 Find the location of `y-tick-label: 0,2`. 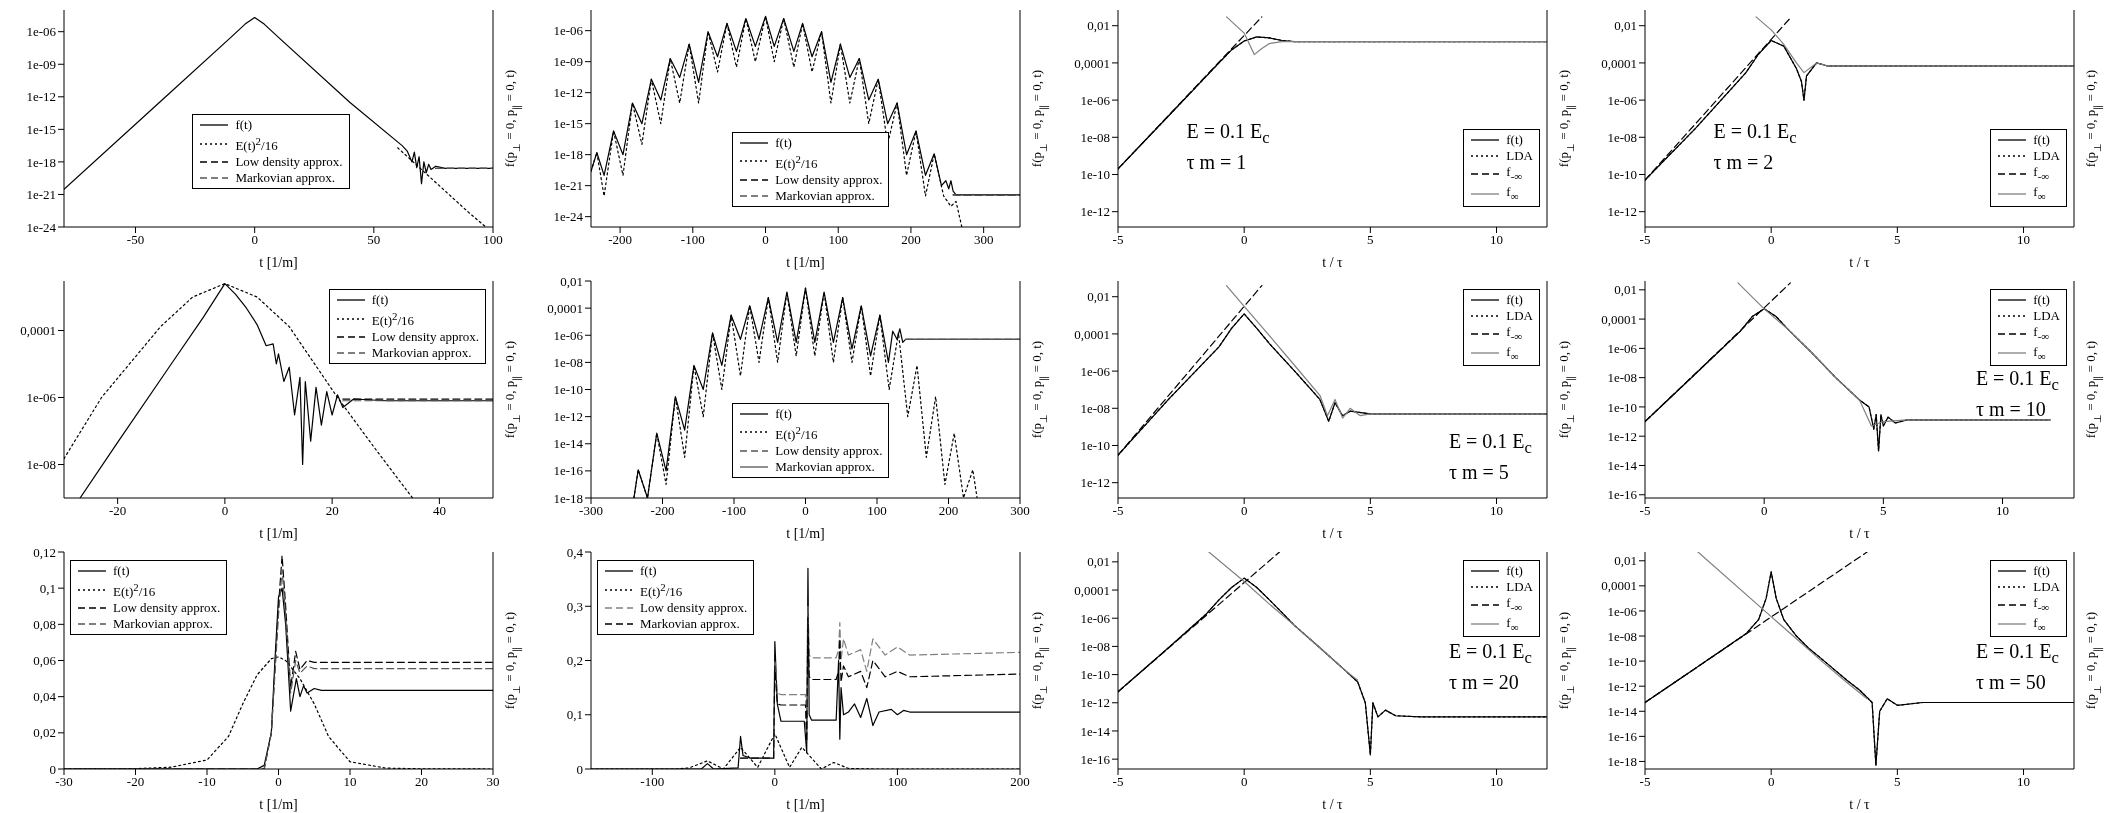

y-tick-label: 0,2 is located at coordinates (574, 661).